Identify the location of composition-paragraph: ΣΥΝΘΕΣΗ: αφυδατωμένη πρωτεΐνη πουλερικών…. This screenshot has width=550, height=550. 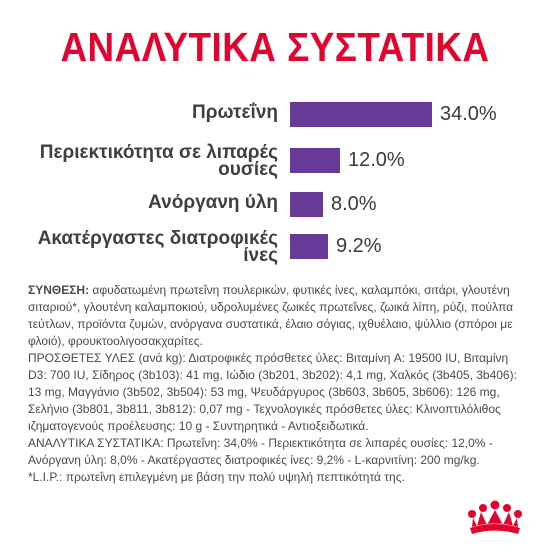
(276, 316).